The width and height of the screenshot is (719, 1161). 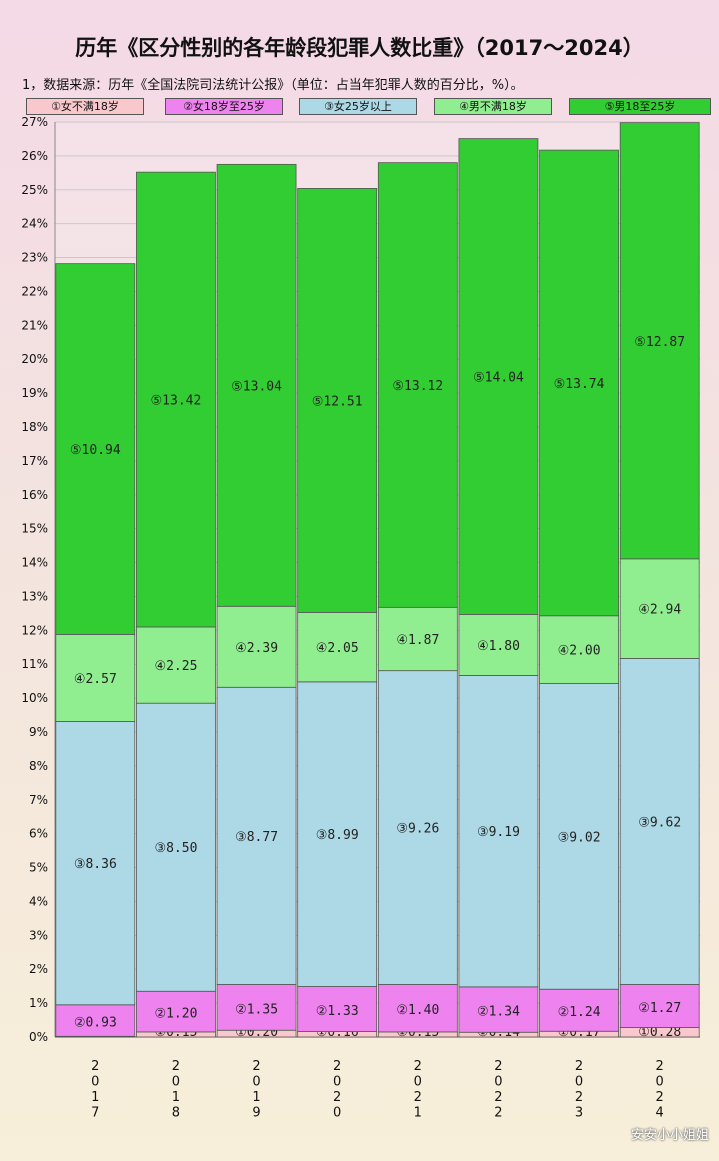 I want to click on data-label: ④2.94, so click(x=659, y=610).